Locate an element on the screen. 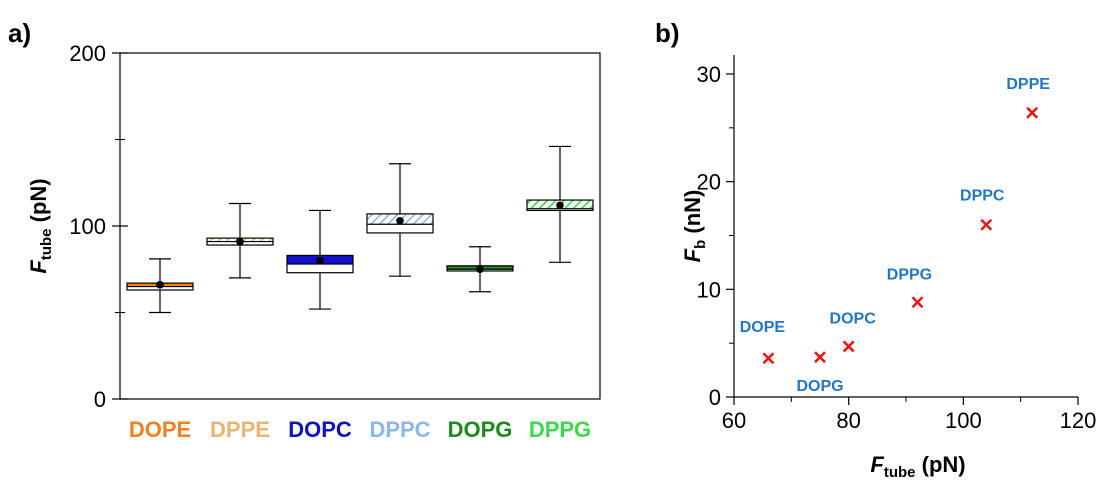 The height and width of the screenshot is (482, 1107). panel-a-ylabel-main: F is located at coordinates (38, 267).